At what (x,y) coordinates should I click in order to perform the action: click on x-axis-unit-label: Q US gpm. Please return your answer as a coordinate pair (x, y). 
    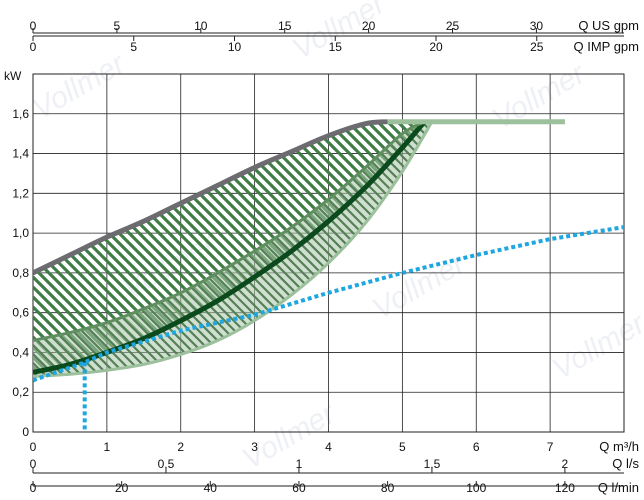
    Looking at the image, I should click on (608, 25).